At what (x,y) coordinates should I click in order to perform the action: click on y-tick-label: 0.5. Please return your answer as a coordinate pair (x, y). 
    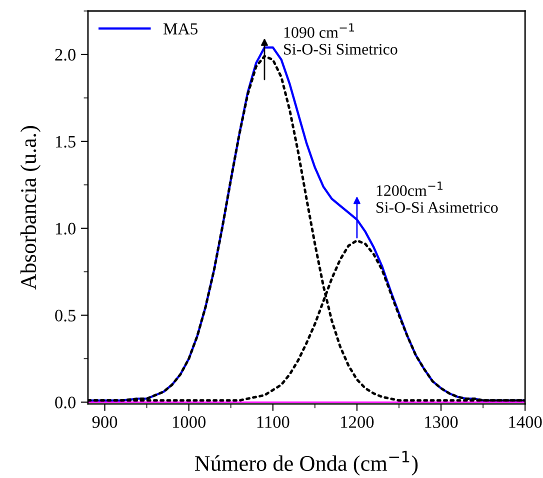
    Looking at the image, I should click on (65, 316).